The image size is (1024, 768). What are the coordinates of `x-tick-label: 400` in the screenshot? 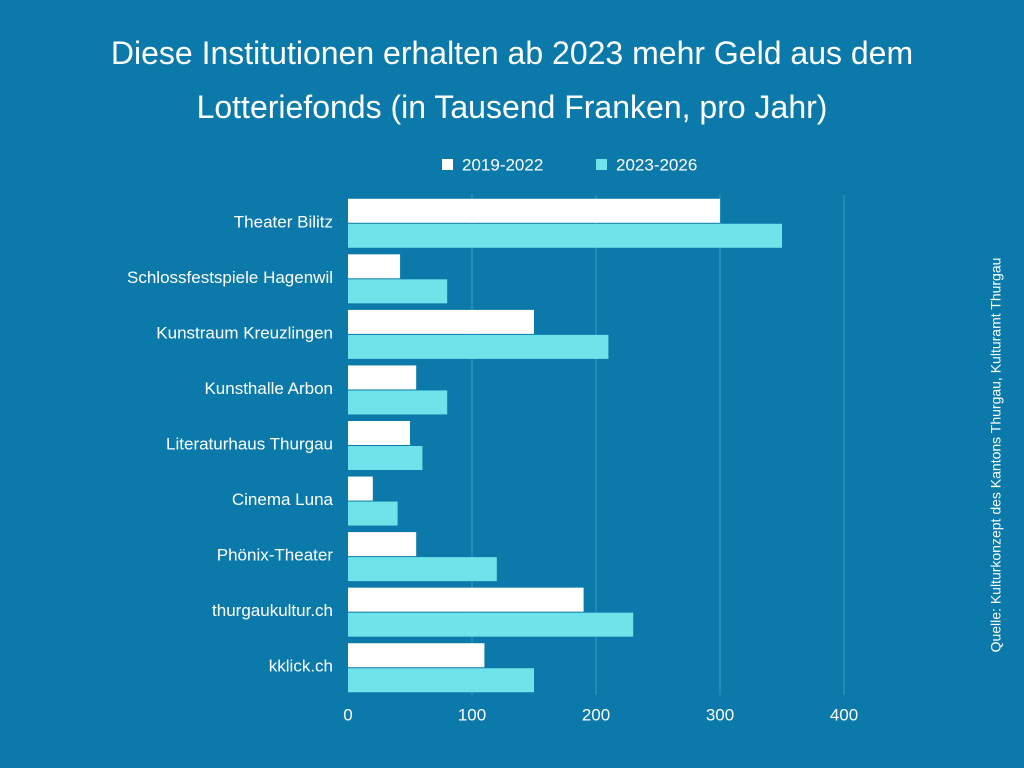 It's located at (844, 714).